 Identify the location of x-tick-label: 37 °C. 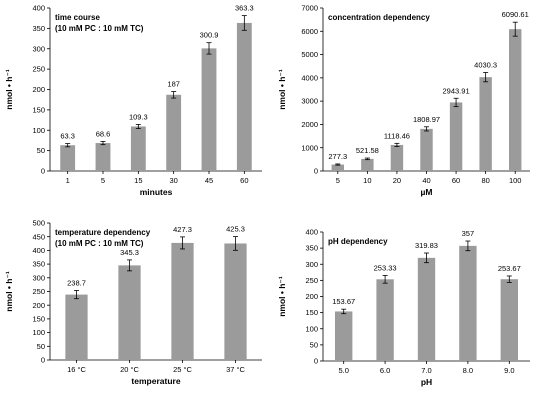
(235, 369).